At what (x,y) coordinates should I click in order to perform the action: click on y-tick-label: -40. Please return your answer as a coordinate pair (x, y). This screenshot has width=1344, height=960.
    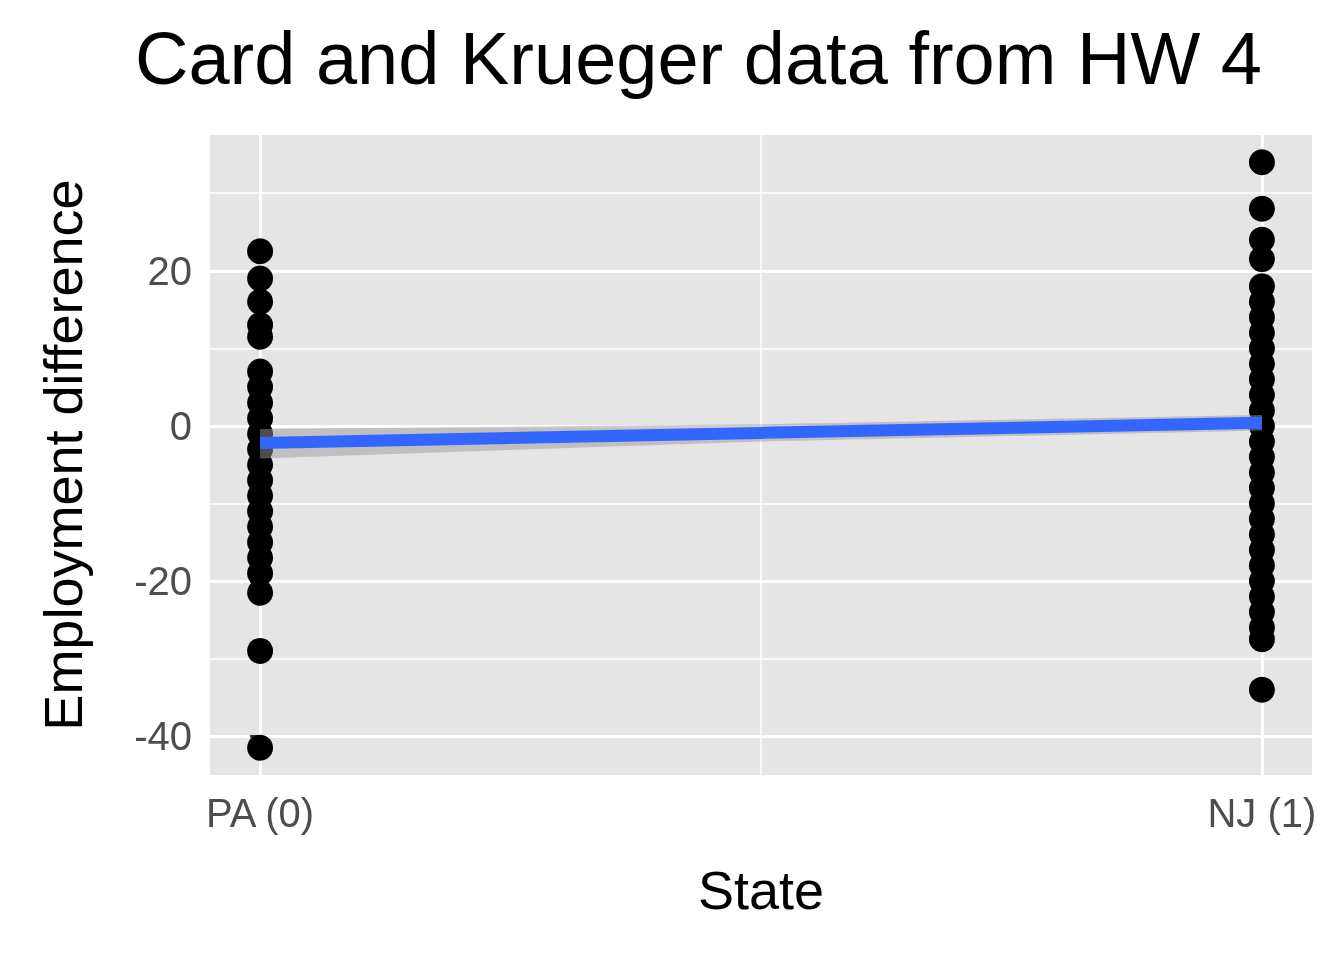
    Looking at the image, I should click on (163, 736).